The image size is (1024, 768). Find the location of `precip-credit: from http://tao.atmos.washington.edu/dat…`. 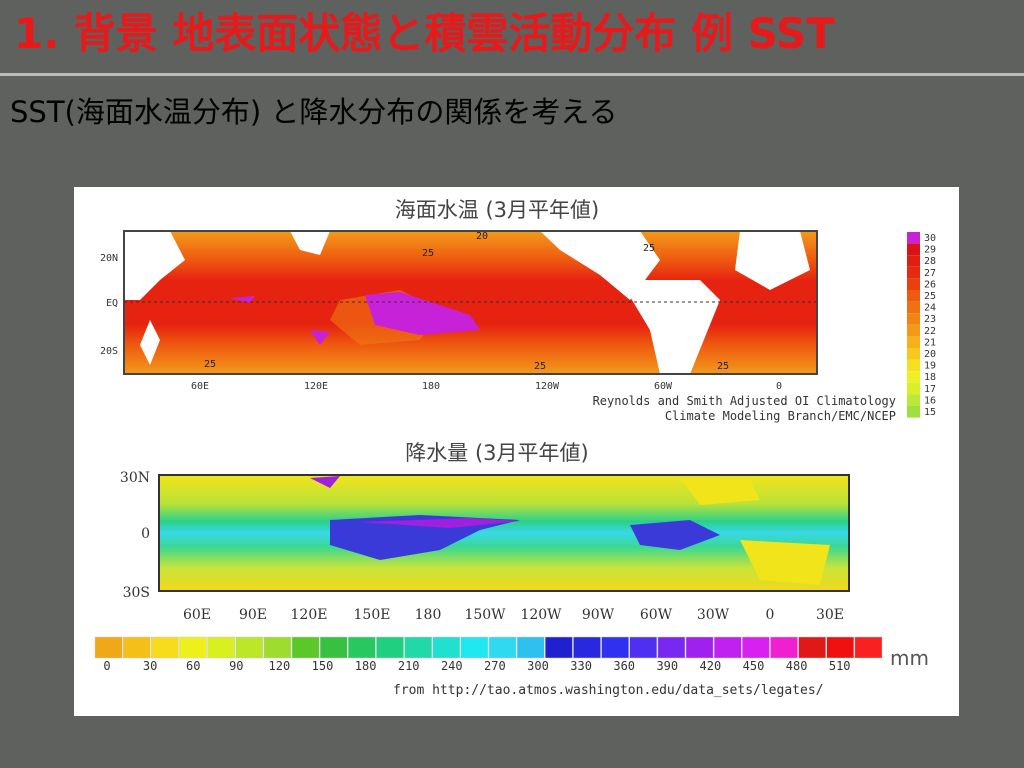

precip-credit: from http://tao.atmos.washington.edu/dat… is located at coordinates (608, 690).